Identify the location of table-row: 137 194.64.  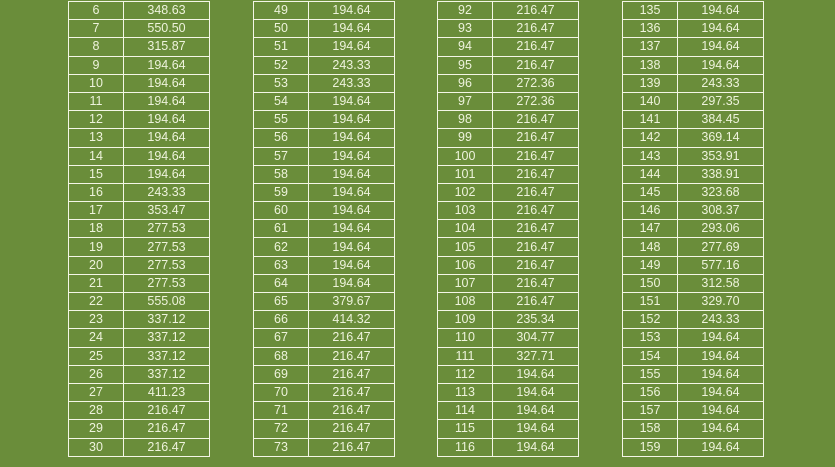
(693, 47).